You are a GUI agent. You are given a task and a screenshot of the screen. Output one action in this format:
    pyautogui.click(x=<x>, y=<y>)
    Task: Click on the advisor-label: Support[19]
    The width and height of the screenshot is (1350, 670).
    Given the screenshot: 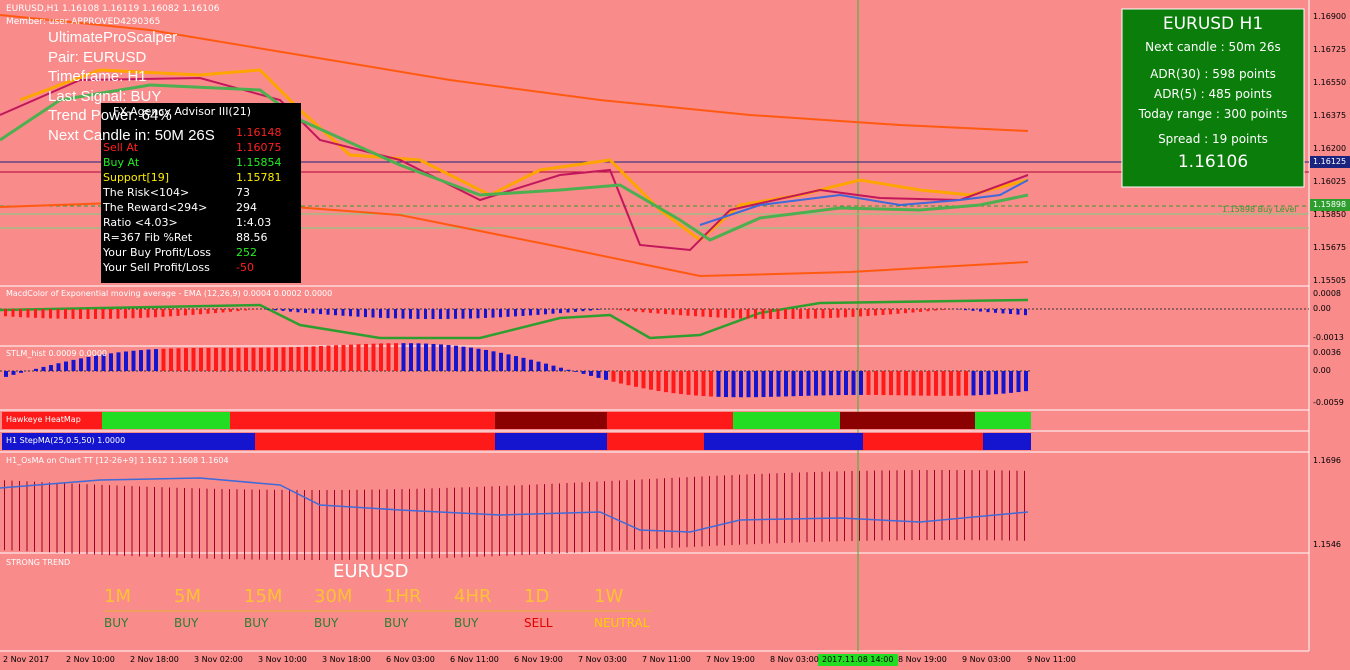 What is the action you would take?
    pyautogui.click(x=136, y=177)
    